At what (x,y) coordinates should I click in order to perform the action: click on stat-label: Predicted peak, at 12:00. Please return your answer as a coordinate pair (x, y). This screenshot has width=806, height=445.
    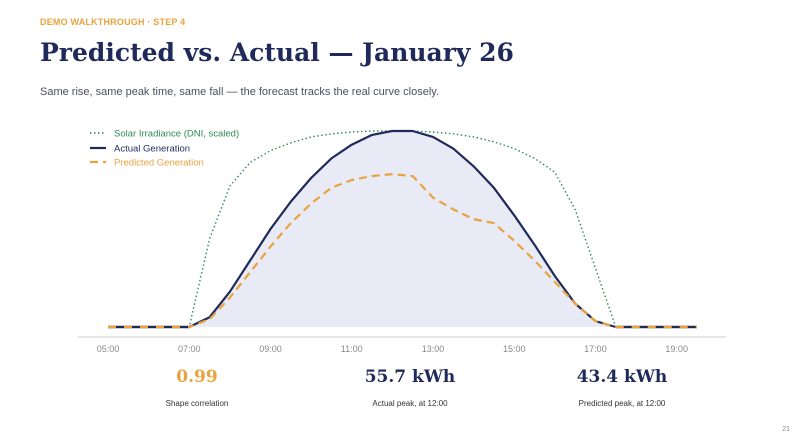
    Looking at the image, I should click on (622, 403).